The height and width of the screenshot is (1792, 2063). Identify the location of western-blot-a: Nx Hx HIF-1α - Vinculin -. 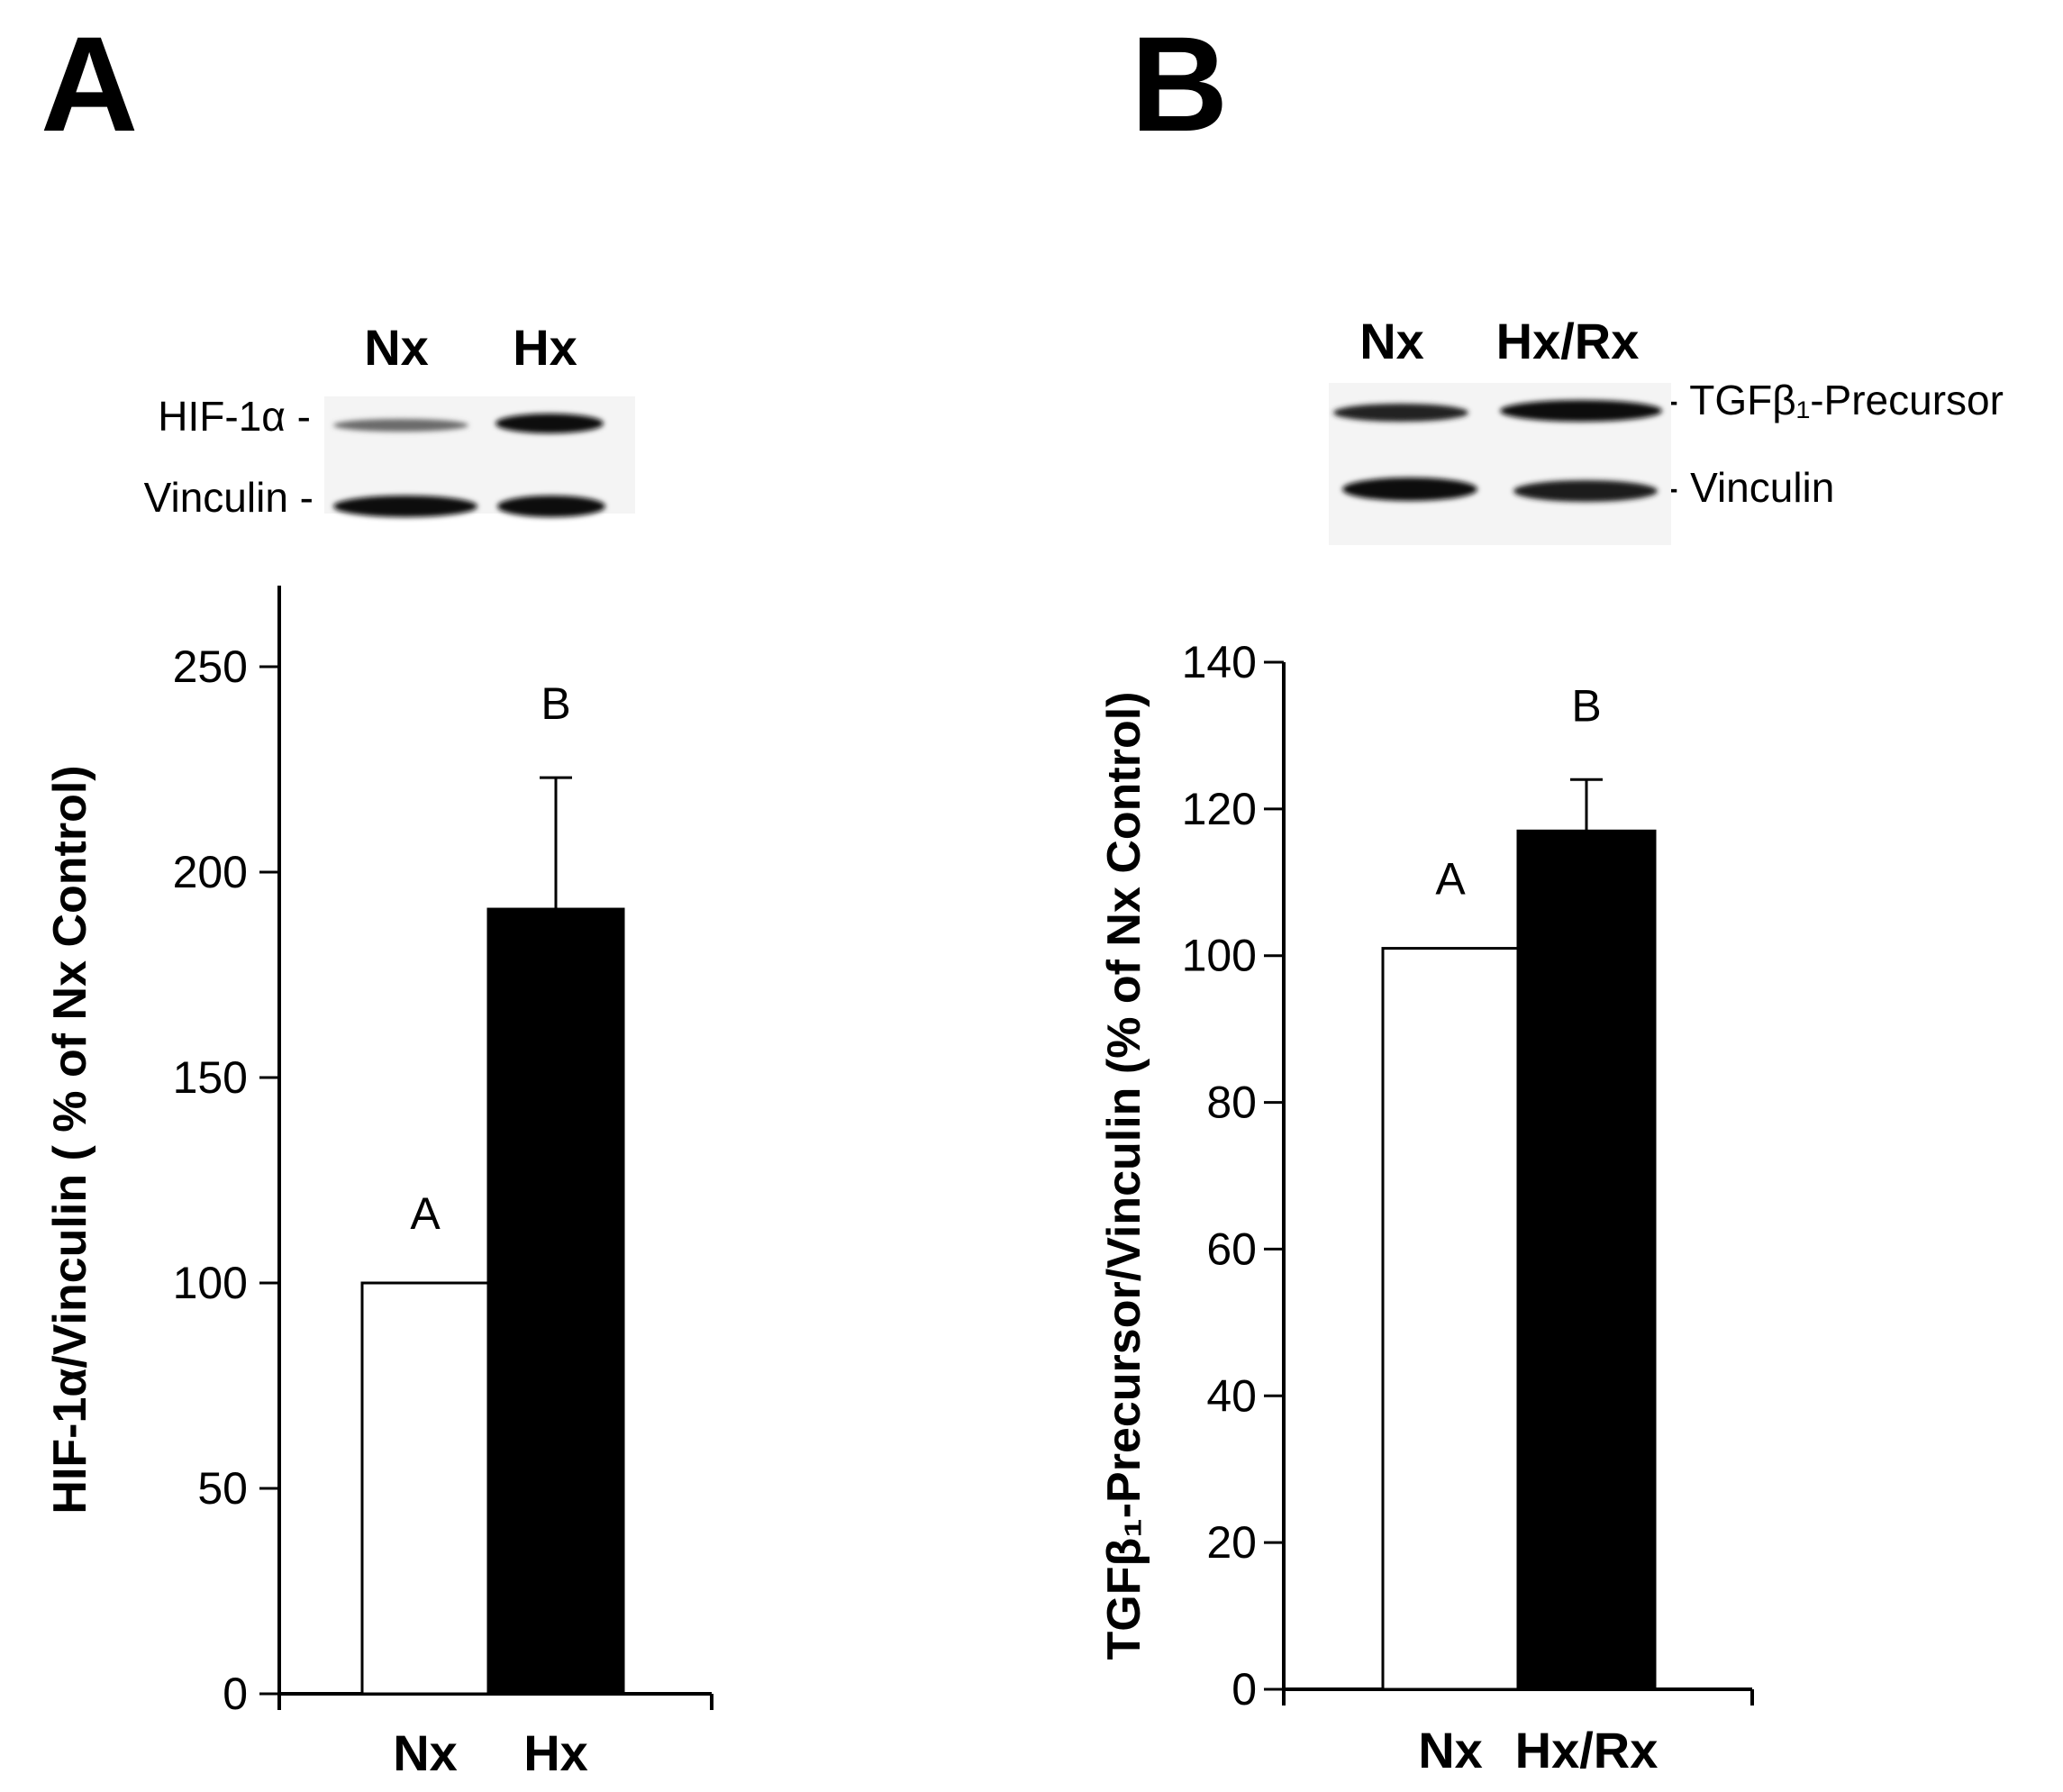
(389, 420).